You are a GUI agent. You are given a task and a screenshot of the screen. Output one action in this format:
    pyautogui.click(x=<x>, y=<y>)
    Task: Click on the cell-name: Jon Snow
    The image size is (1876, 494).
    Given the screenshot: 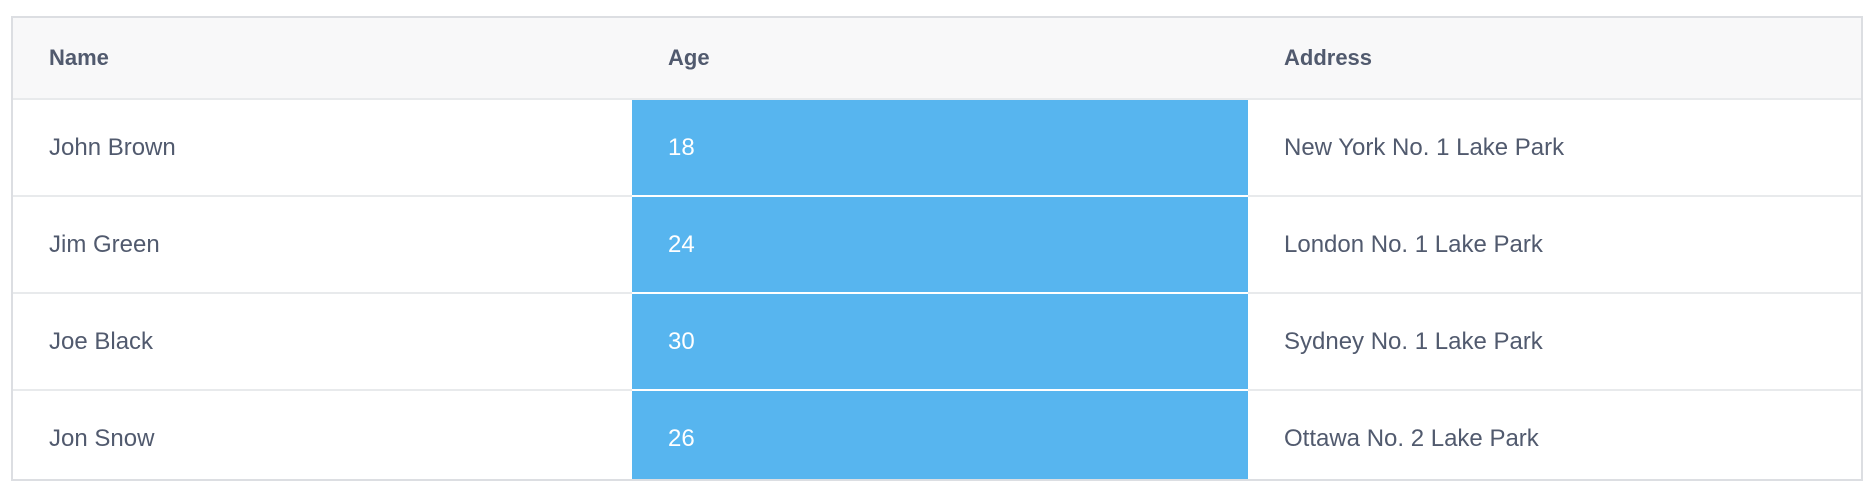 What is the action you would take?
    pyautogui.click(x=322, y=434)
    